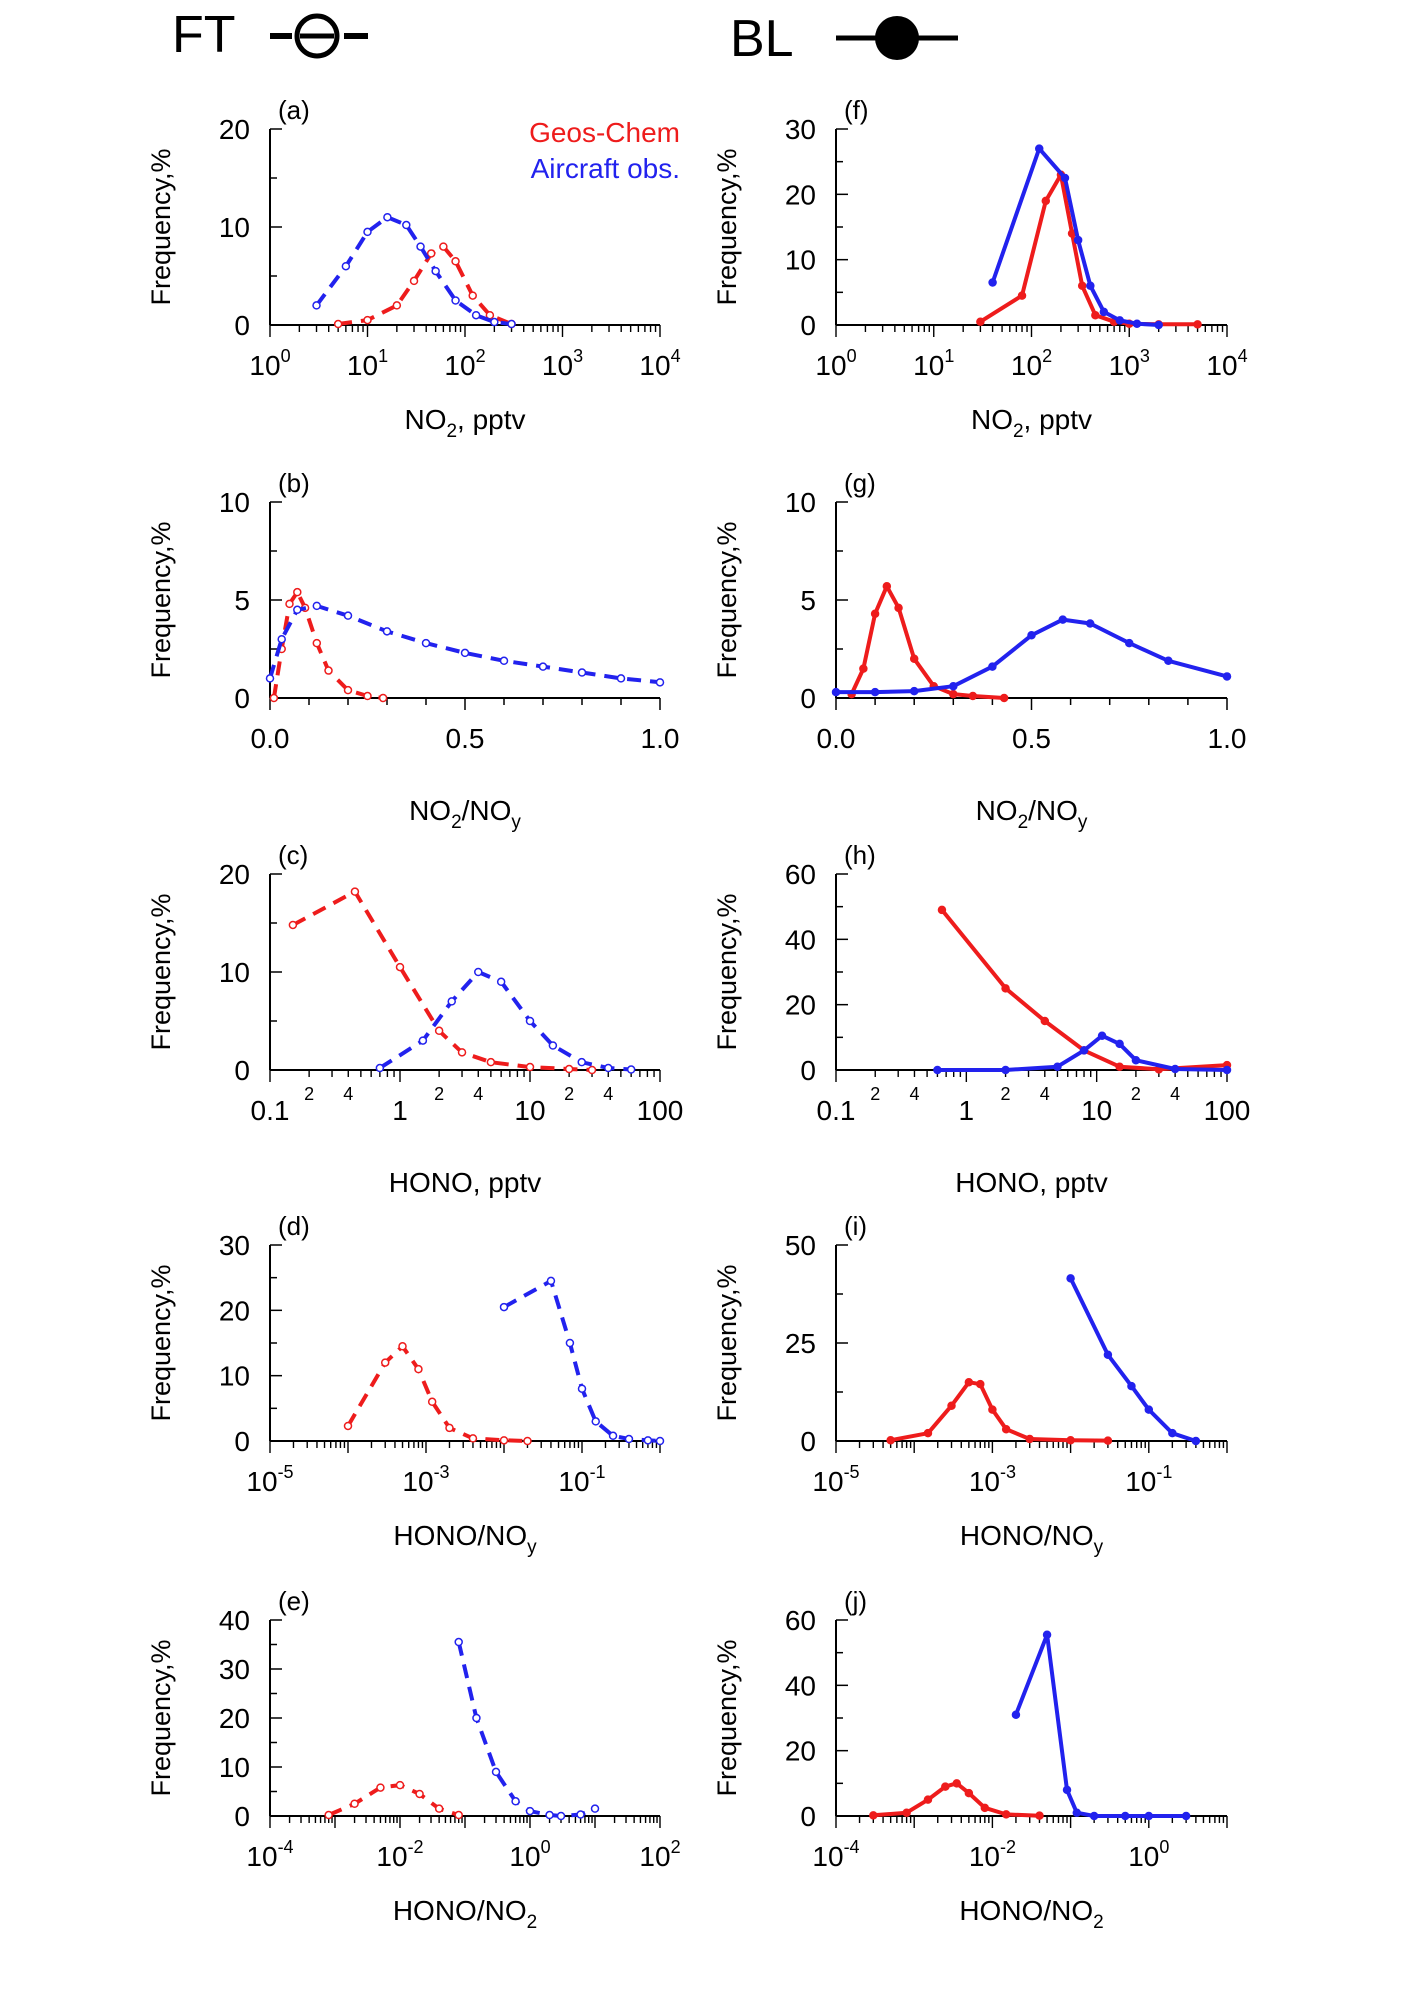 Image resolution: width=1413 pixels, height=2002 pixels. I want to click on panel-letter: (g), so click(860, 483).